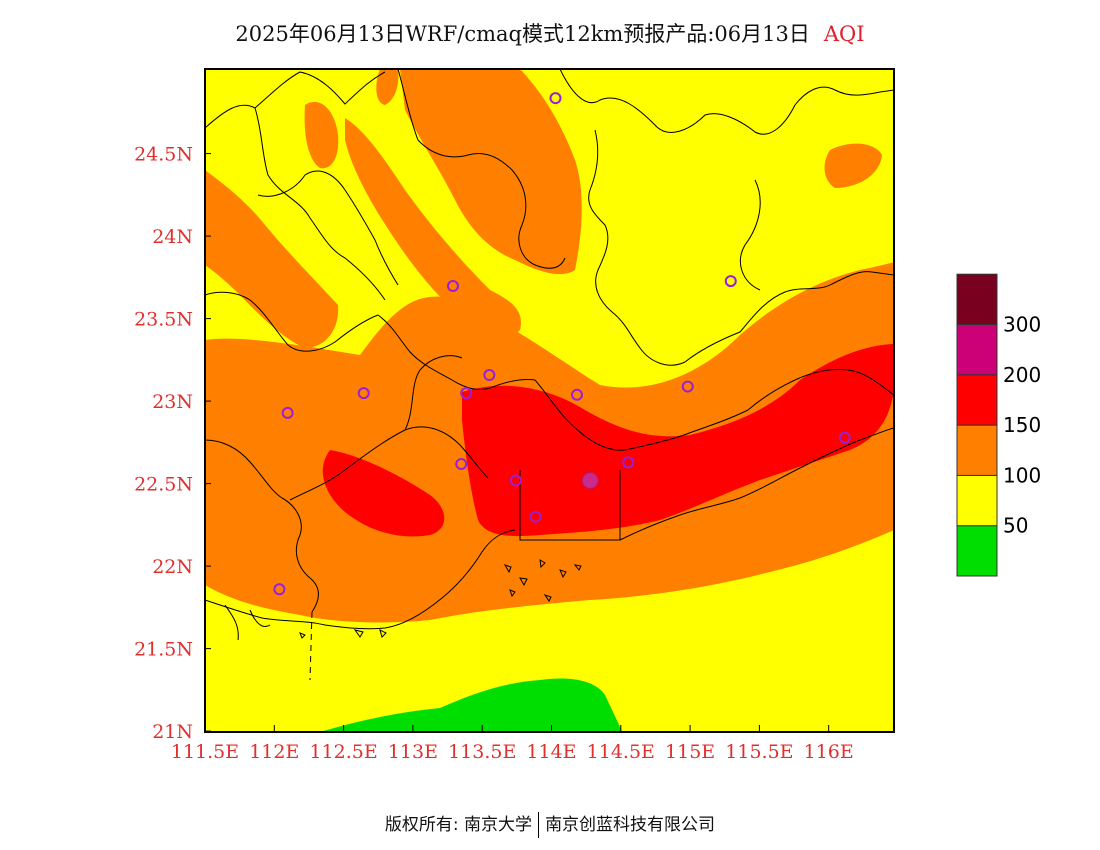 This screenshot has width=1100, height=850. What do you see at coordinates (172, 443) in the screenshot?
I see `y-axis: 24.5N 24N 23.5N 23N 22.5N 22N 21.5N 21N` at bounding box center [172, 443].